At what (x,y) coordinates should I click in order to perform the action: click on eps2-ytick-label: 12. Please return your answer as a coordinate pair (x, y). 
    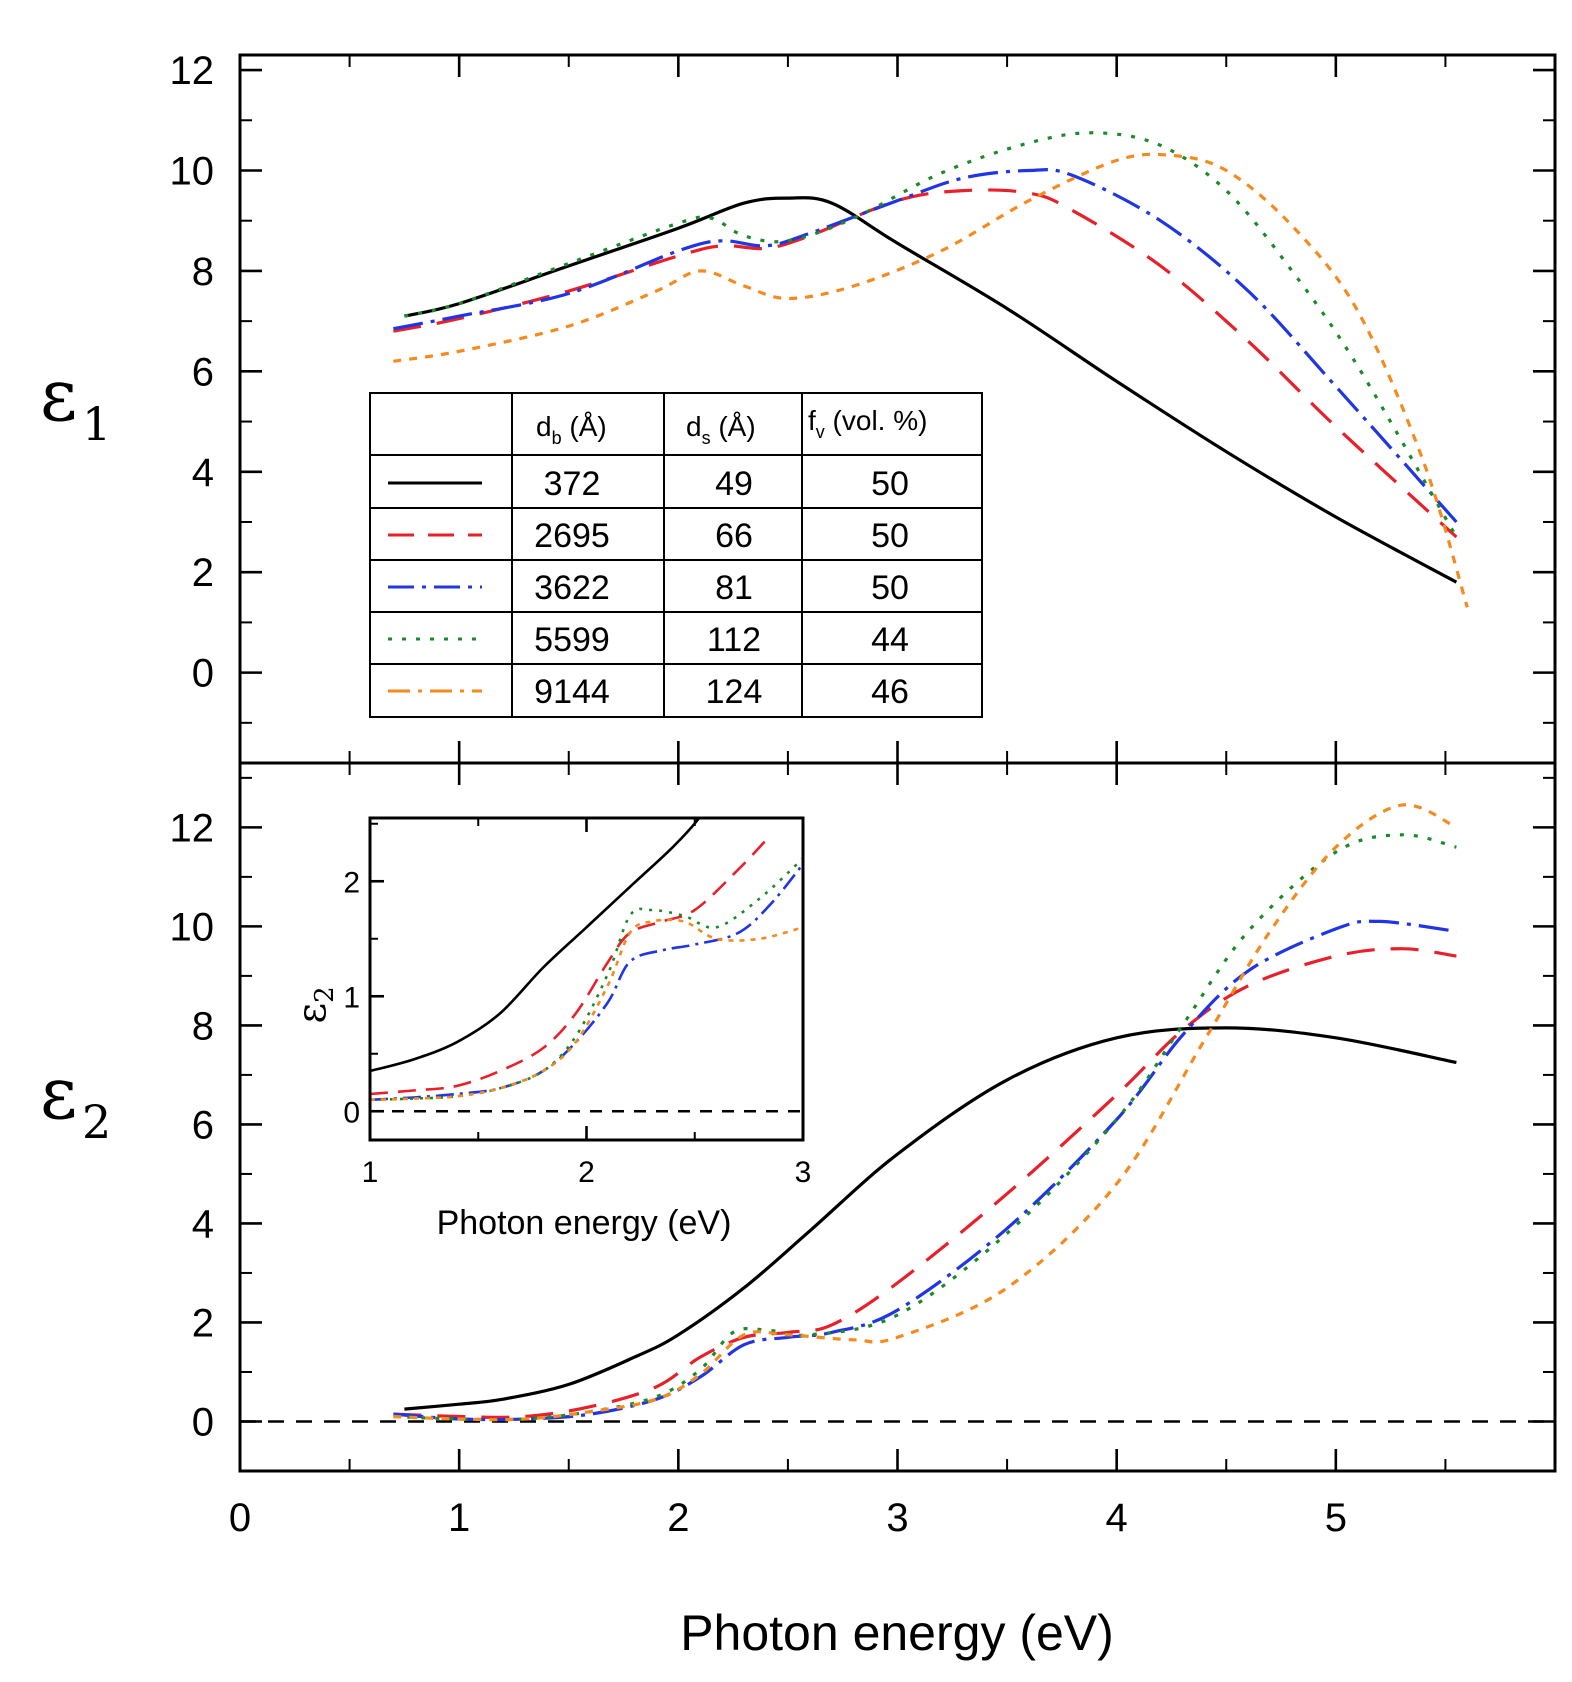
    Looking at the image, I should click on (192, 828).